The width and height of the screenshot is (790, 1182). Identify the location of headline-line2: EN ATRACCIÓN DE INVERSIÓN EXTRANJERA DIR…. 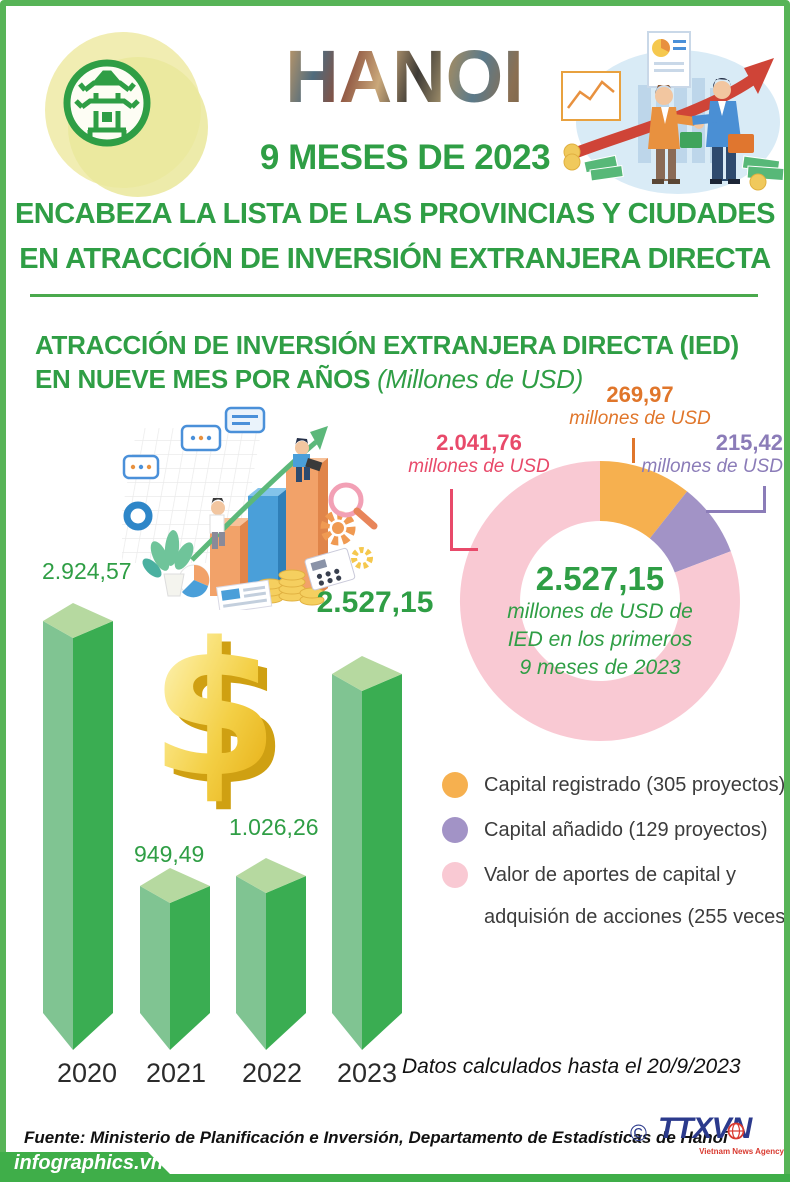
(395, 259).